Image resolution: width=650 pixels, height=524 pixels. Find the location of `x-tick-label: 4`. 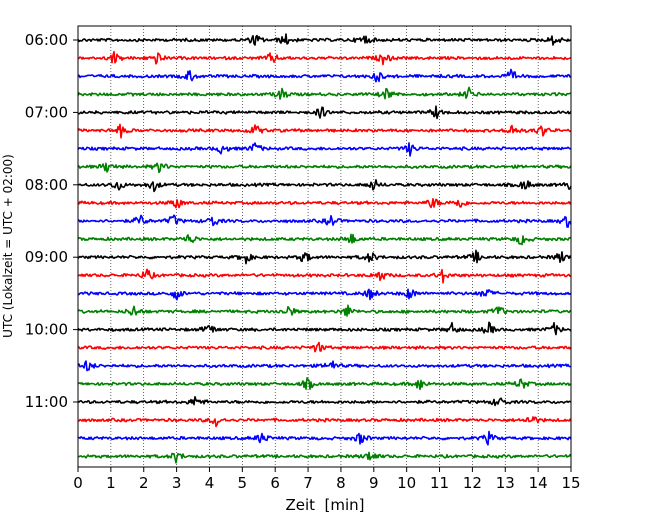

x-tick-label: 4 is located at coordinates (210, 483).